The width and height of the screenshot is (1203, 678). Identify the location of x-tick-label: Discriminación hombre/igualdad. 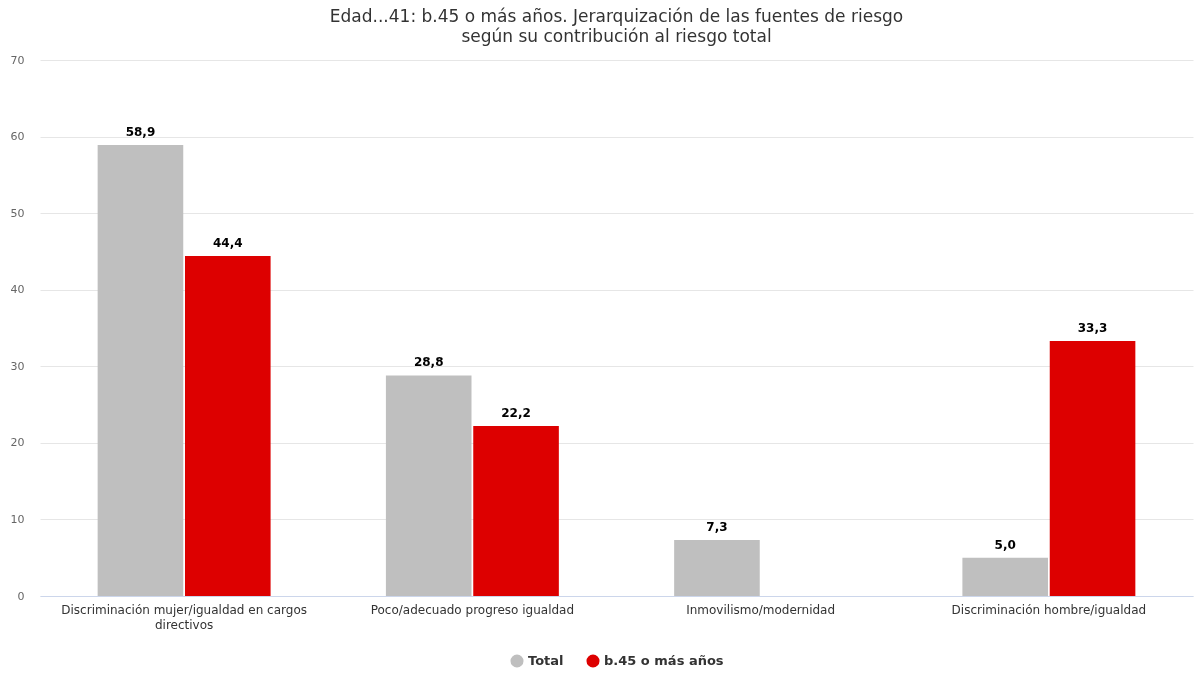
(1049, 609).